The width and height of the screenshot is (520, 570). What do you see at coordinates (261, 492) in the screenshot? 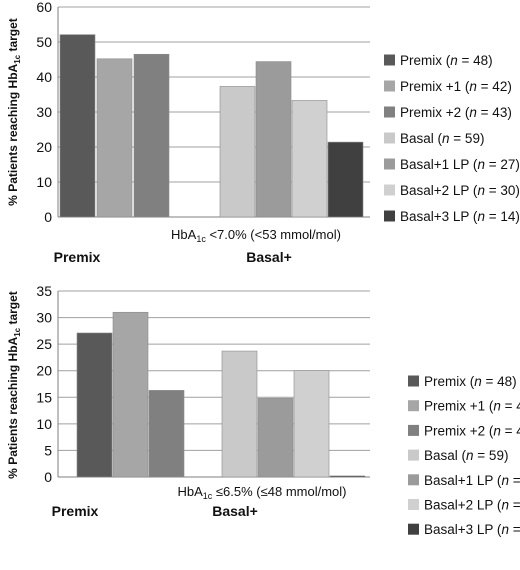
I see `x-axis-label: HbA1c ≤6.5% (≤48 mmol/mol)` at bounding box center [261, 492].